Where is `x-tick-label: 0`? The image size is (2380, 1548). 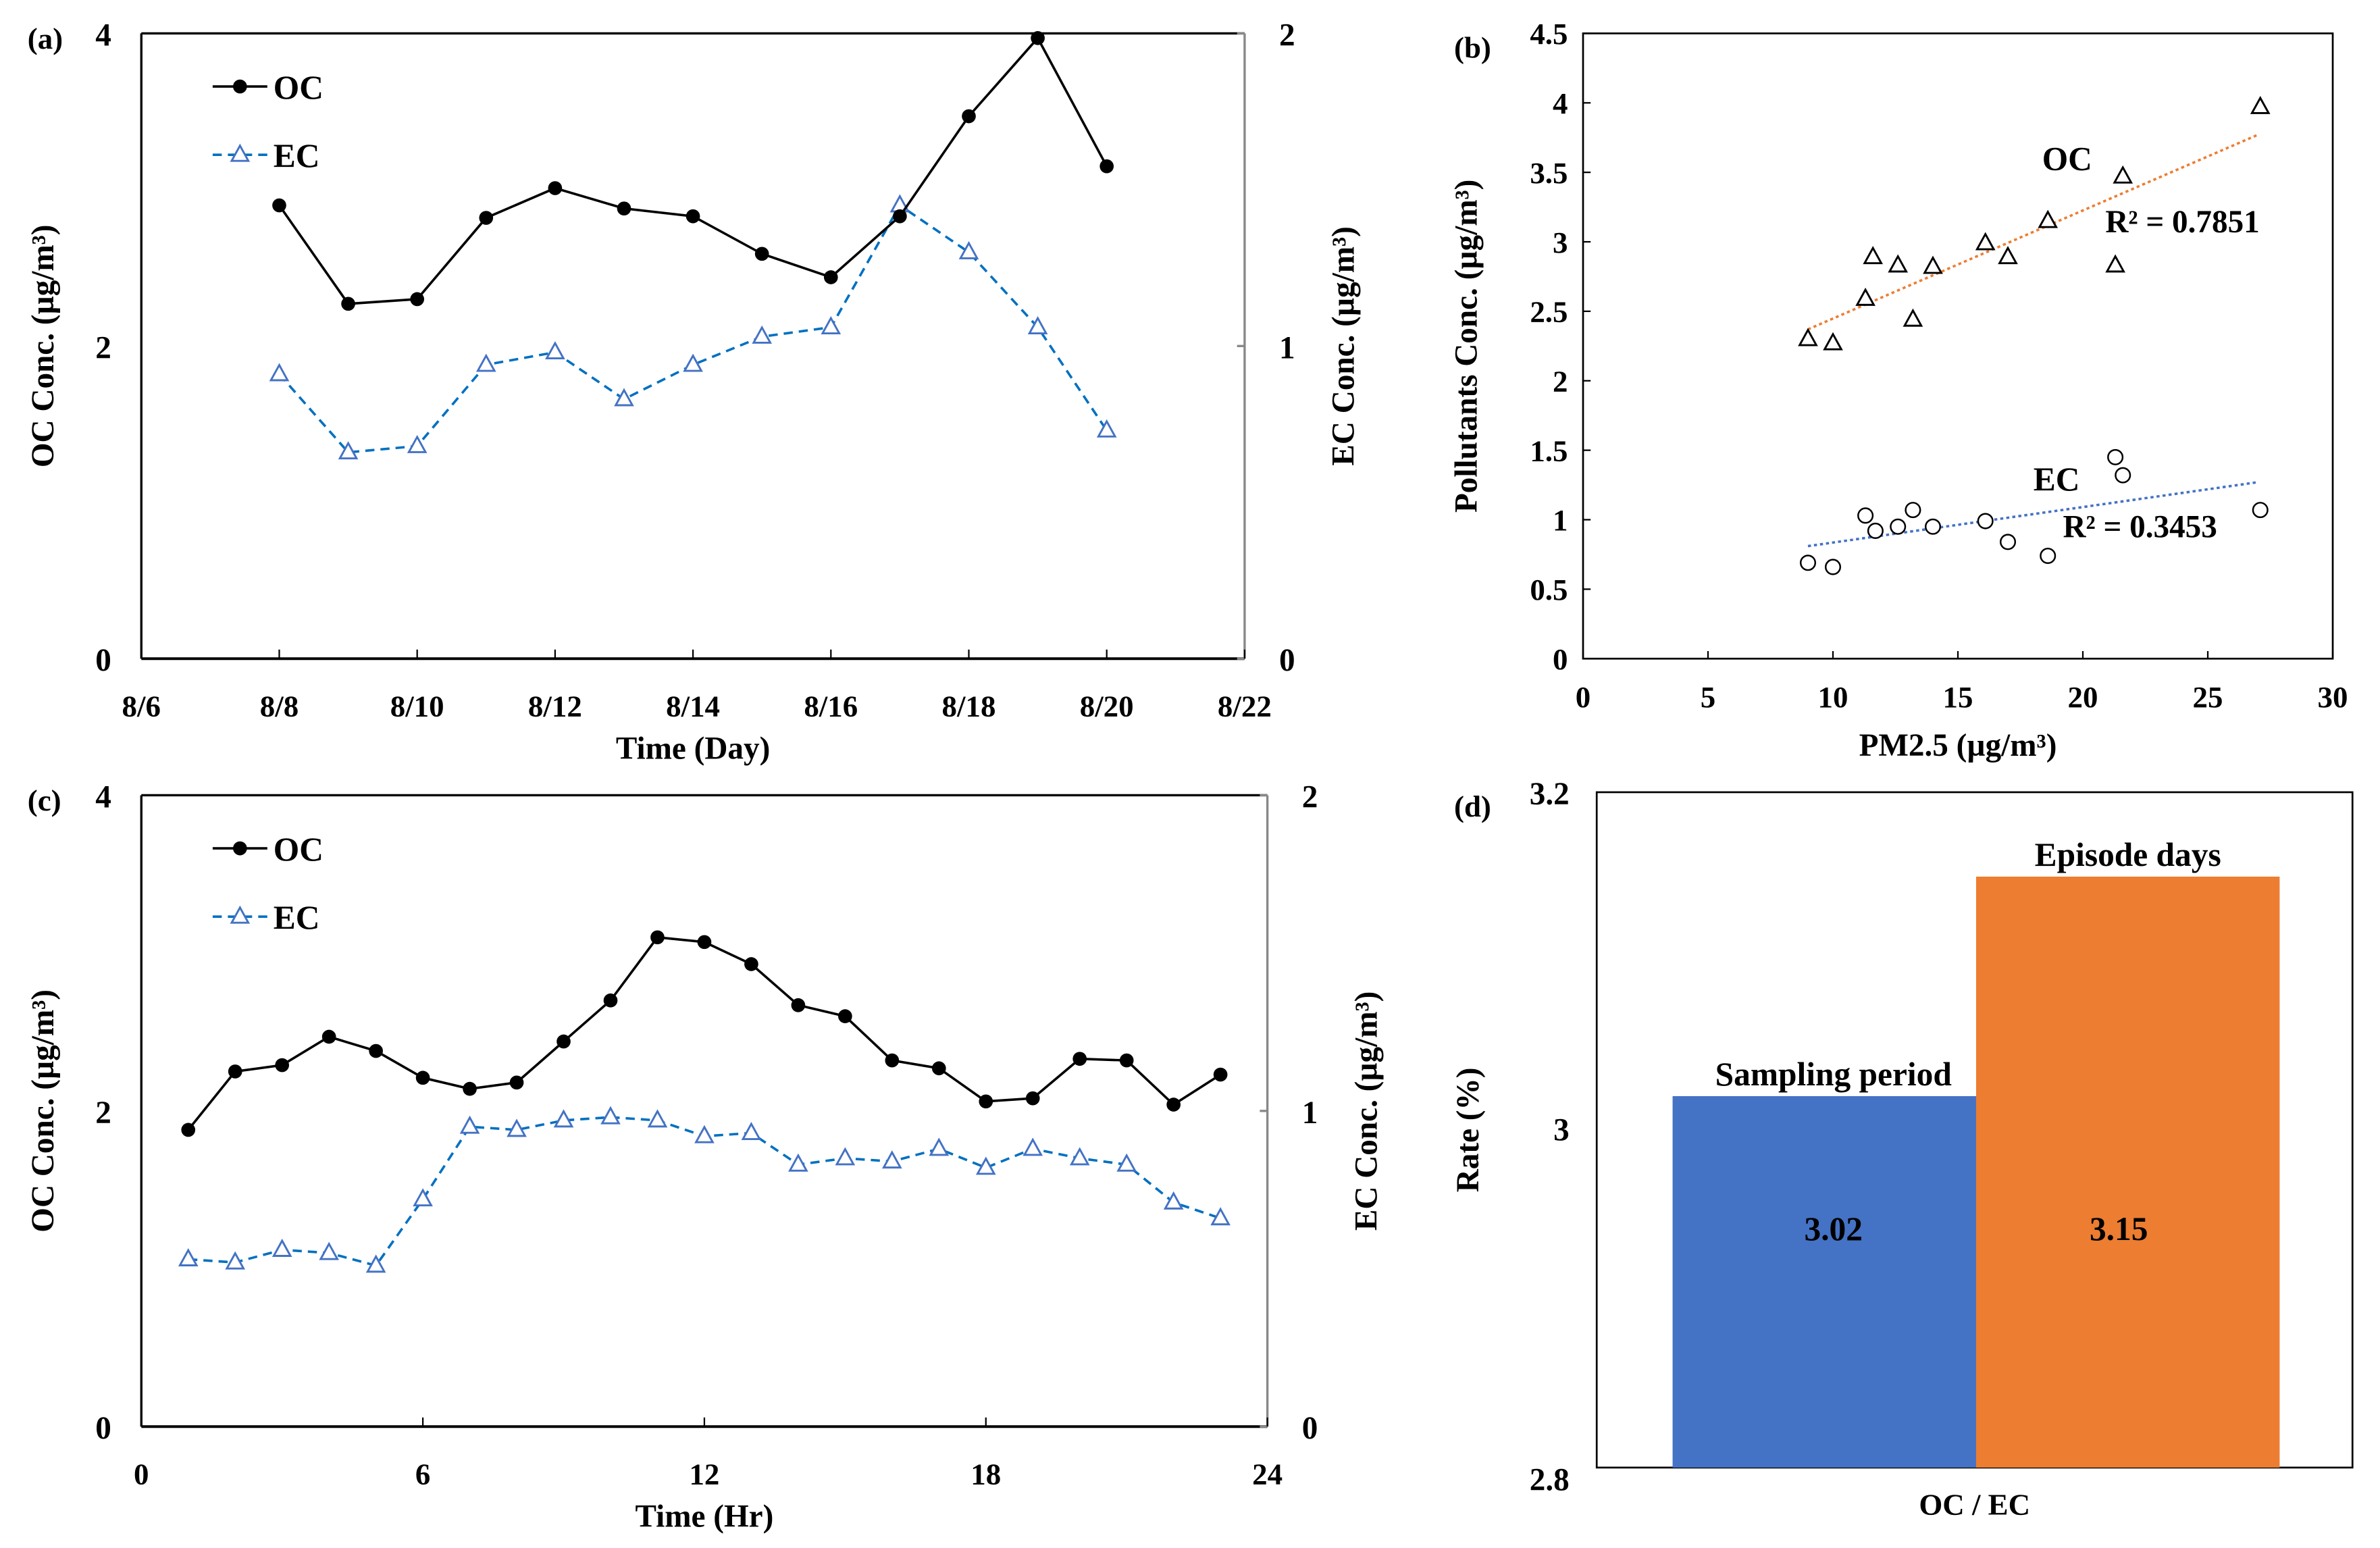
x-tick-label: 0 is located at coordinates (1583, 697).